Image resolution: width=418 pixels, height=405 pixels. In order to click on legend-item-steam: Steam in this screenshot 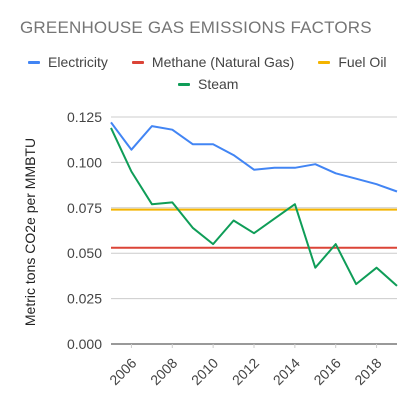, I will do `click(208, 84)`.